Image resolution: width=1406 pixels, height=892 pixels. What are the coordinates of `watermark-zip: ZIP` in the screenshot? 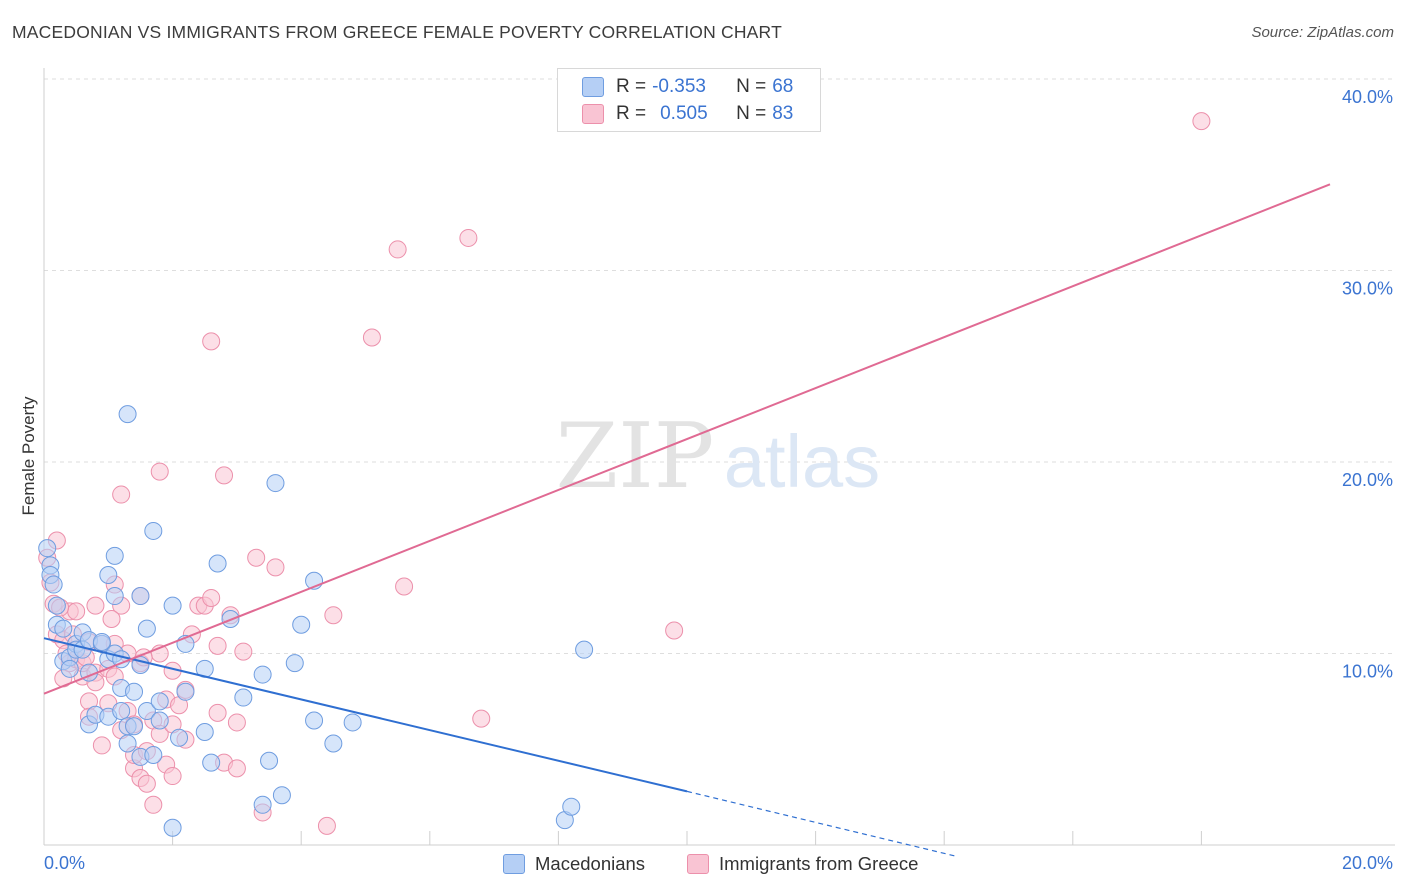 It's located at (635, 456).